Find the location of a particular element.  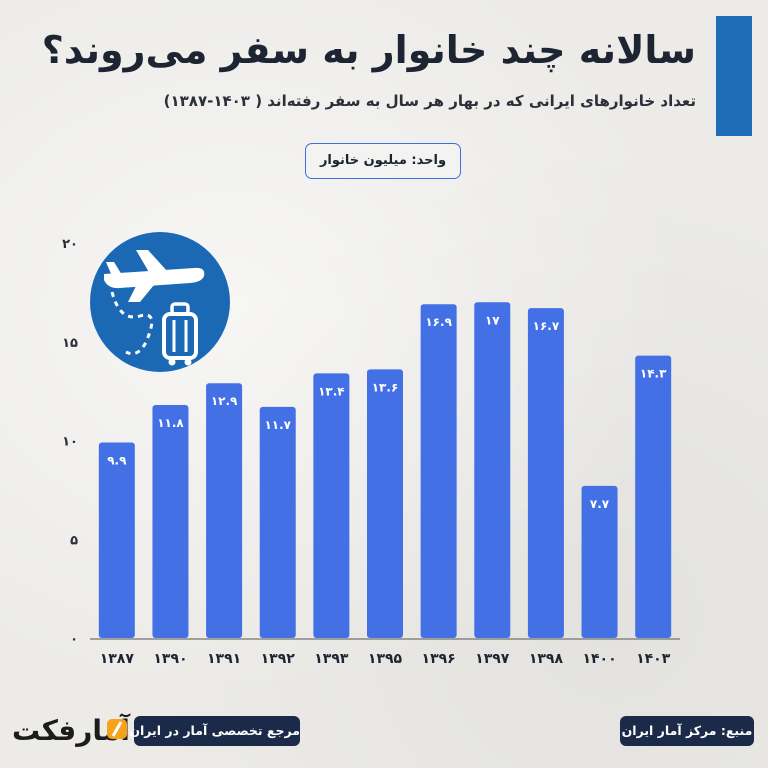

reference-tagline: مرجع تخصصی آمار در ایران is located at coordinates (214, 731).